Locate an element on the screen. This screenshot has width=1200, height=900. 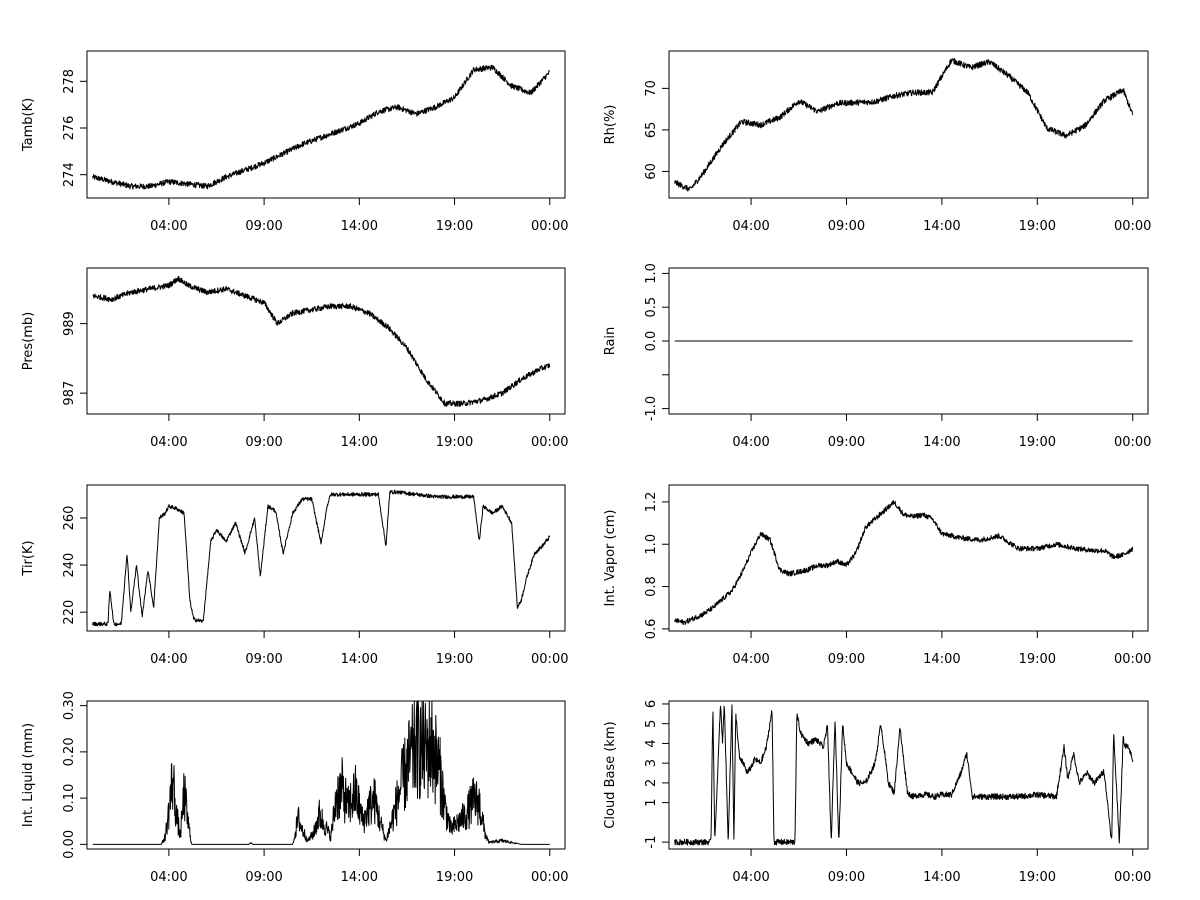
y-axis-label: Int. Liquid (mm) is located at coordinates (28, 775).